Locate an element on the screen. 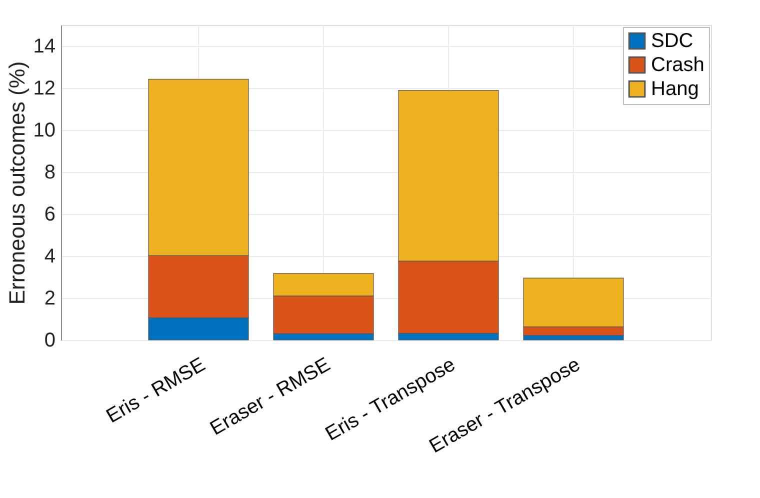 This screenshot has width=760, height=498. y-tick-label: 10 is located at coordinates (44, 131).